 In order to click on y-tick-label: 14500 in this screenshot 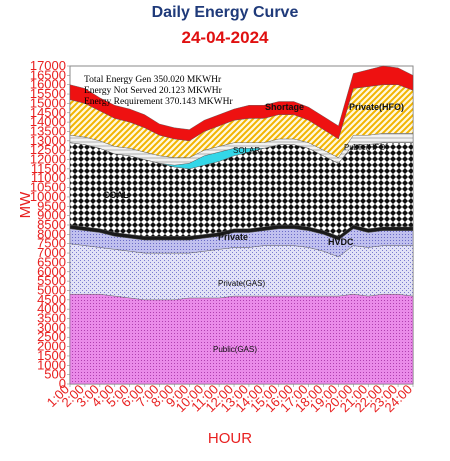, I will do `click(48, 112)`.